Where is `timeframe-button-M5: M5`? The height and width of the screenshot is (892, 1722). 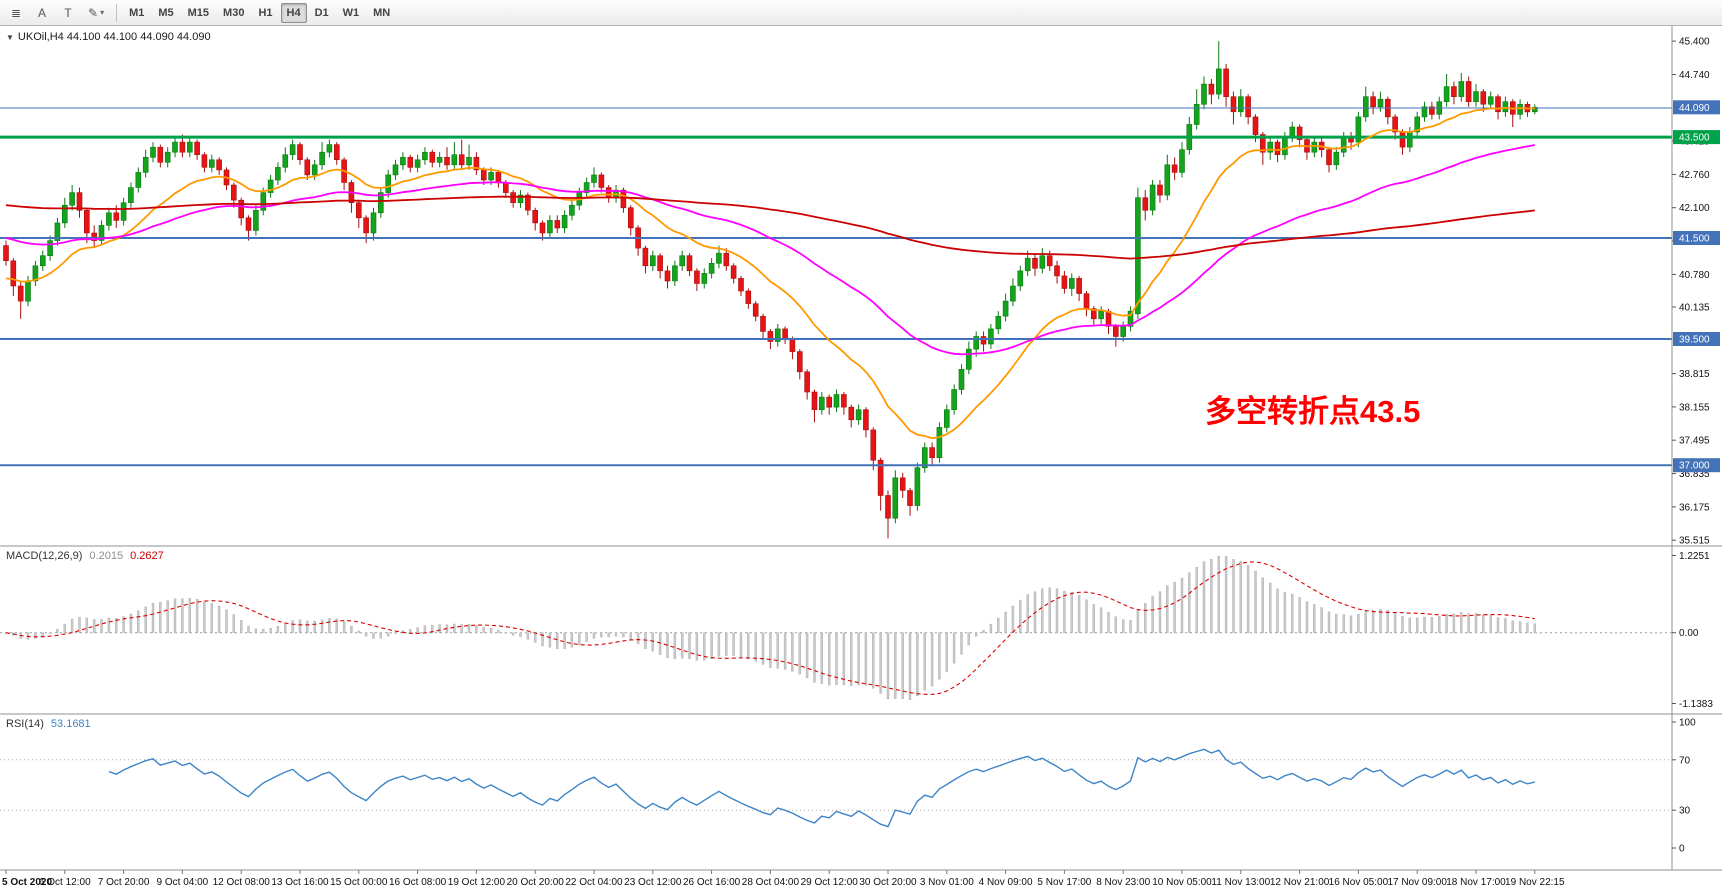
timeframe-button-M5: M5 is located at coordinates (166, 12).